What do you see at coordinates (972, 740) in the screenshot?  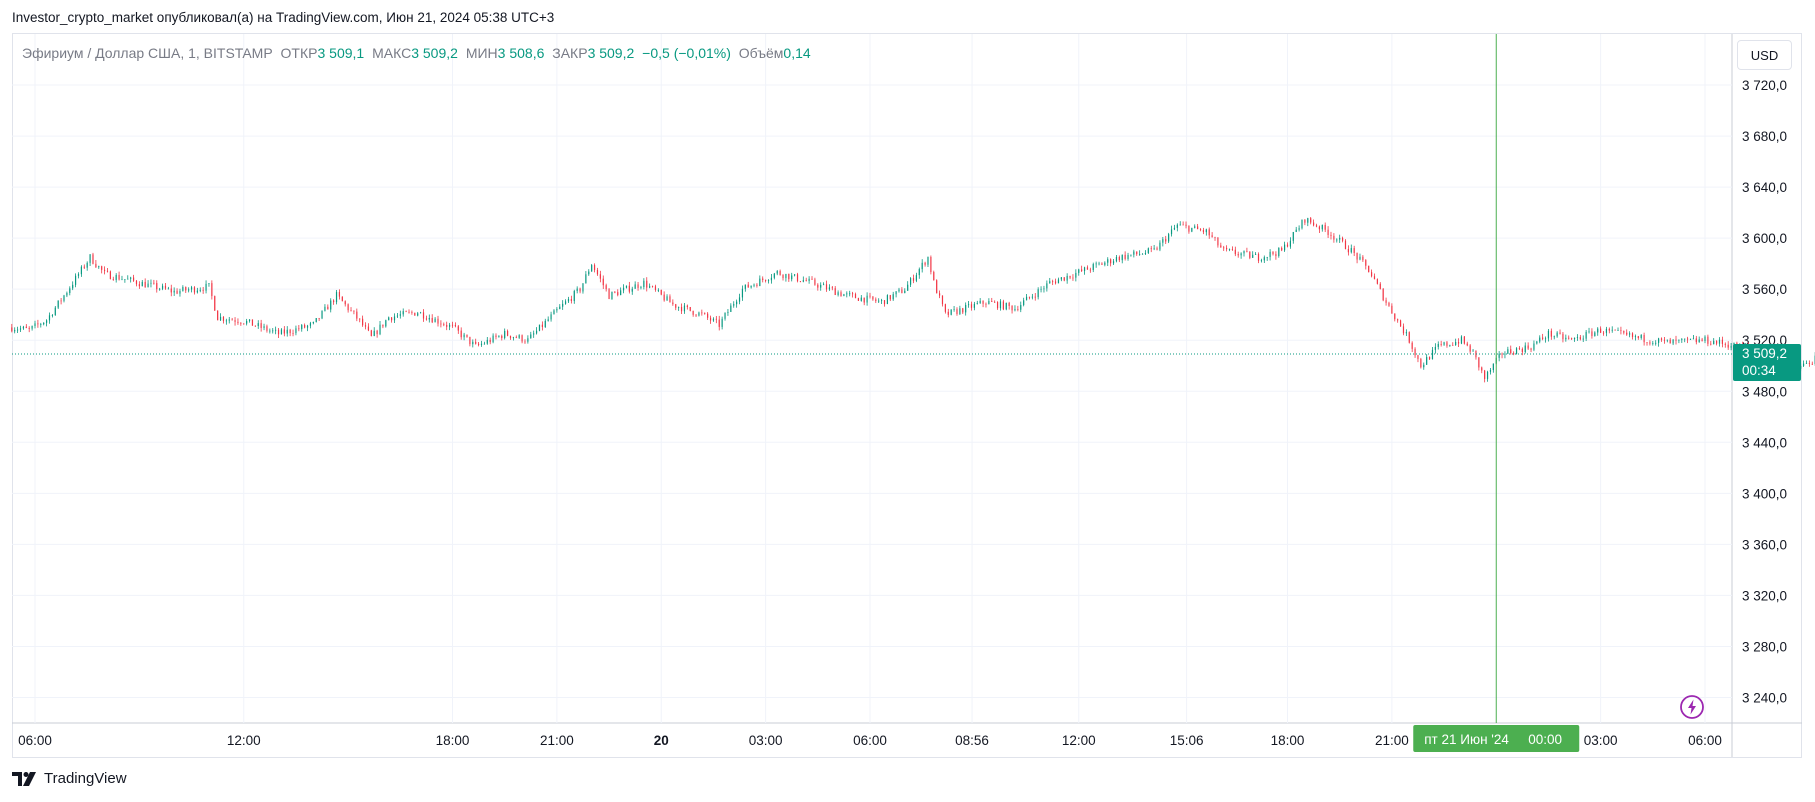 I see `x-tick-label: 08:56` at bounding box center [972, 740].